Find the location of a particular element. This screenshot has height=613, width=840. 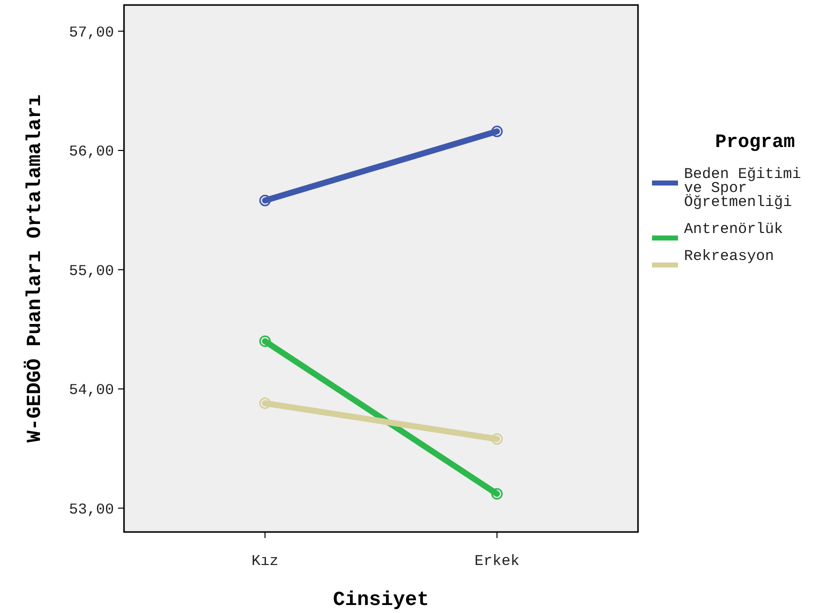

legend-label: Rekreasyon is located at coordinates (729, 256).